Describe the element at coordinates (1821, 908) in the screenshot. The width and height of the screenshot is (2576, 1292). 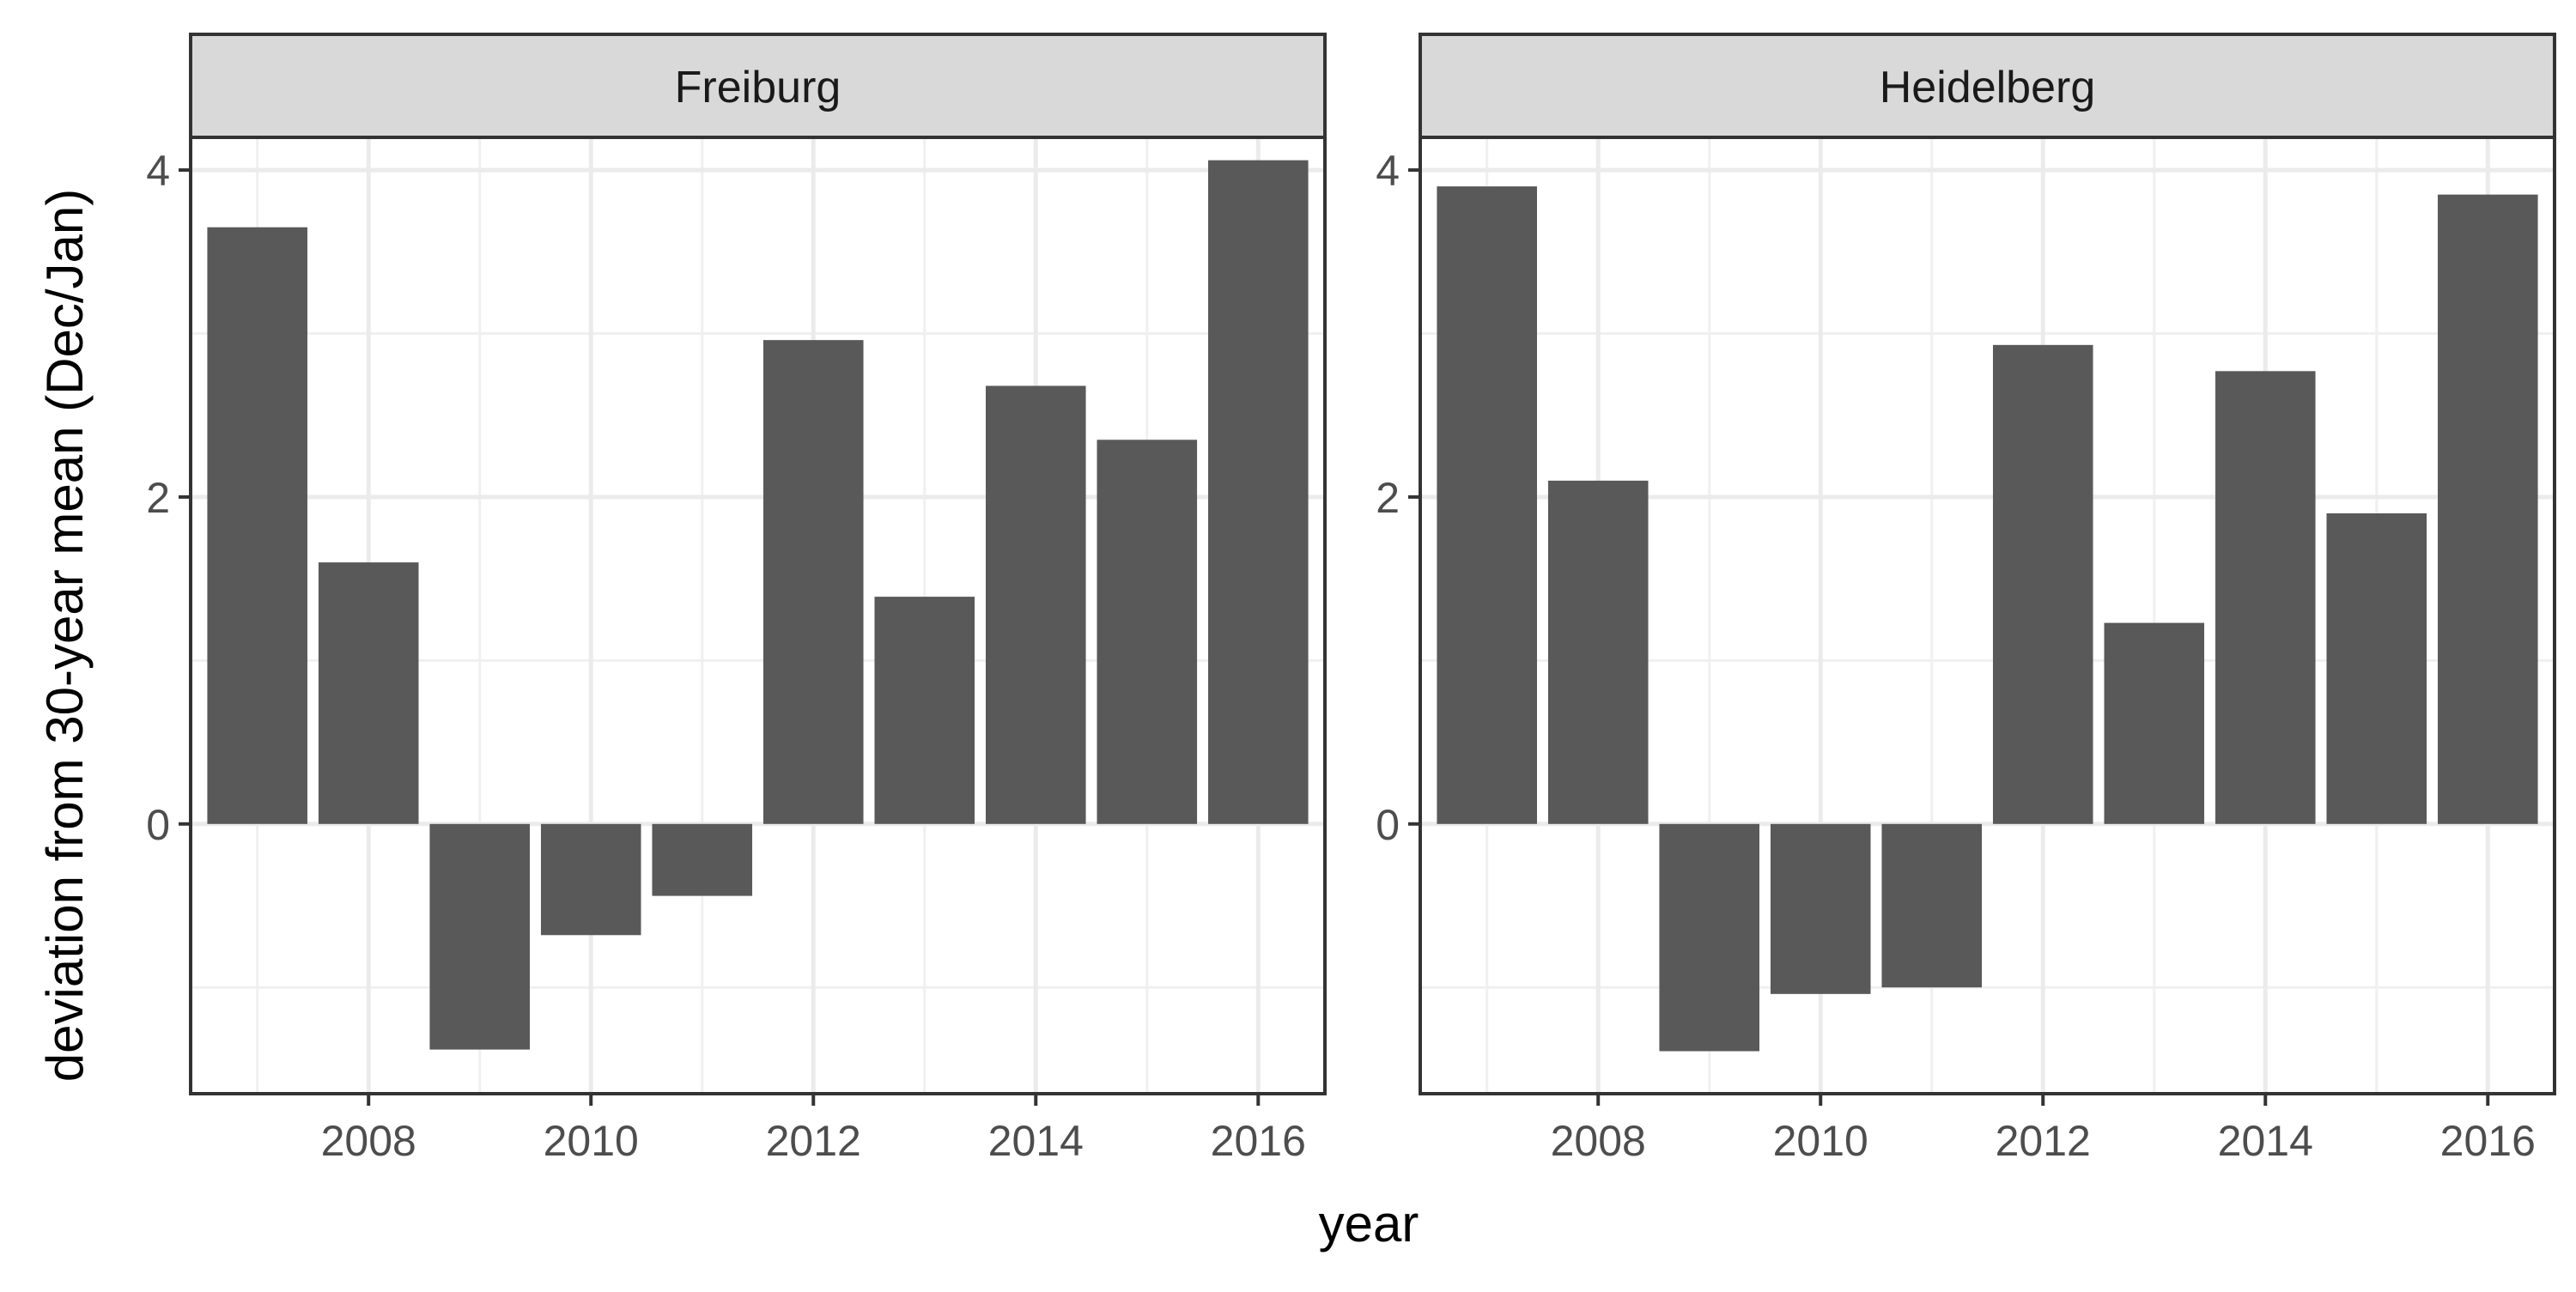
I see `bar-heidelberg-2010` at that location.